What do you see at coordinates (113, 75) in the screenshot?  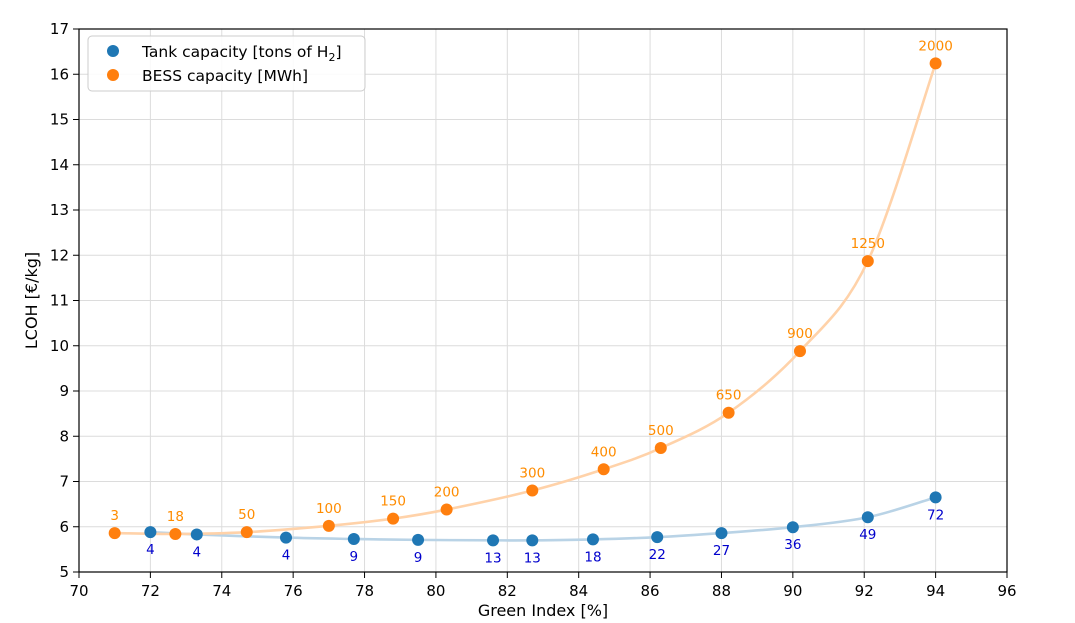 I see `legend-marker-bess` at bounding box center [113, 75].